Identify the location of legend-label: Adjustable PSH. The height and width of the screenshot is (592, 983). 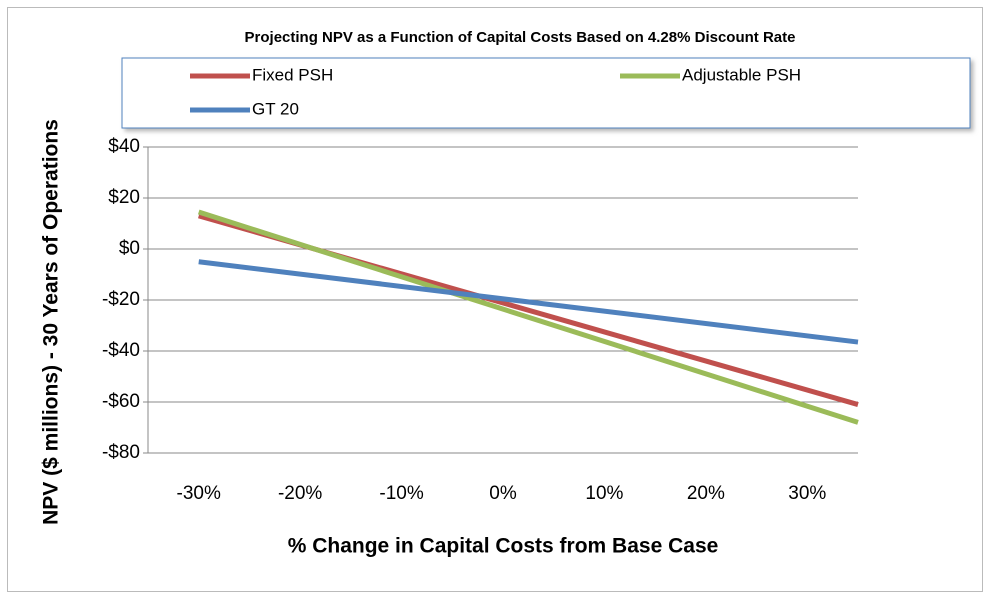
(741, 74).